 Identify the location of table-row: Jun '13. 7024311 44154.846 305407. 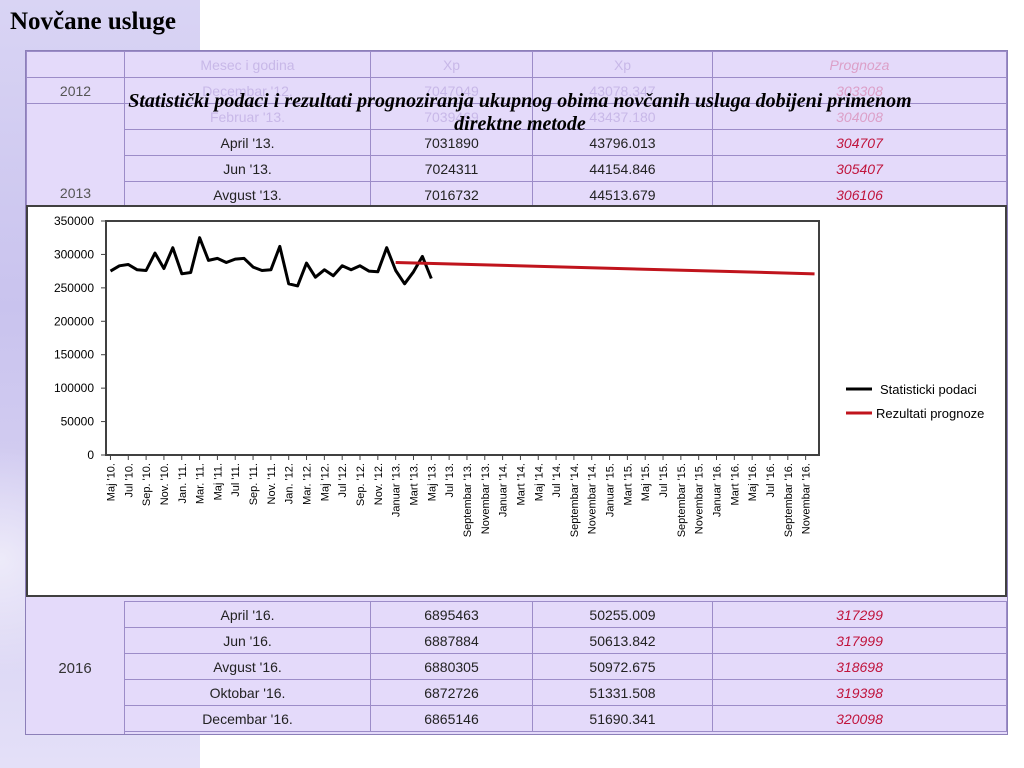
(517, 168).